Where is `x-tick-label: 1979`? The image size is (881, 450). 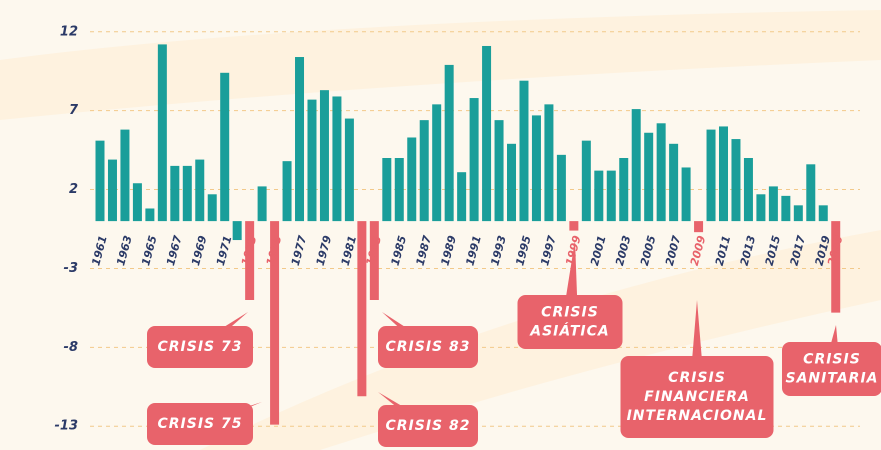 x-tick-label: 1979 is located at coordinates (324, 250).